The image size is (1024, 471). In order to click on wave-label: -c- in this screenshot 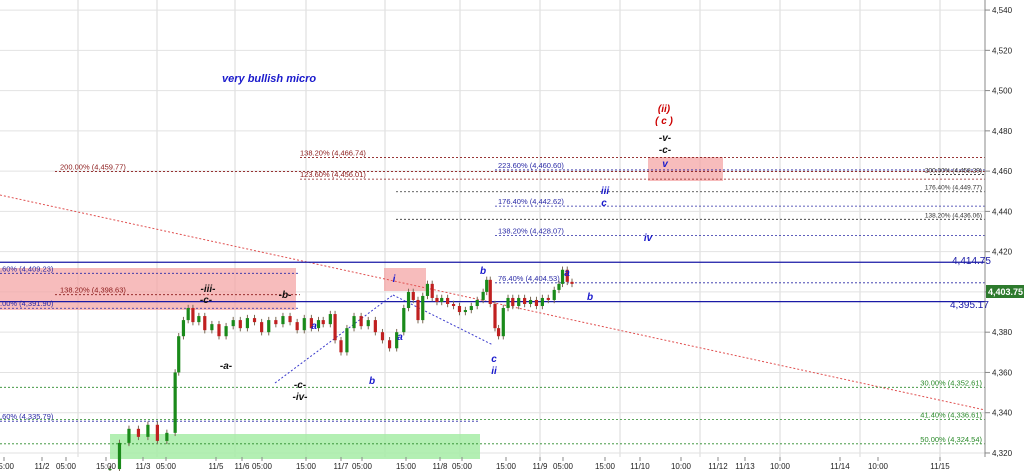, I will do `click(206, 300)`.